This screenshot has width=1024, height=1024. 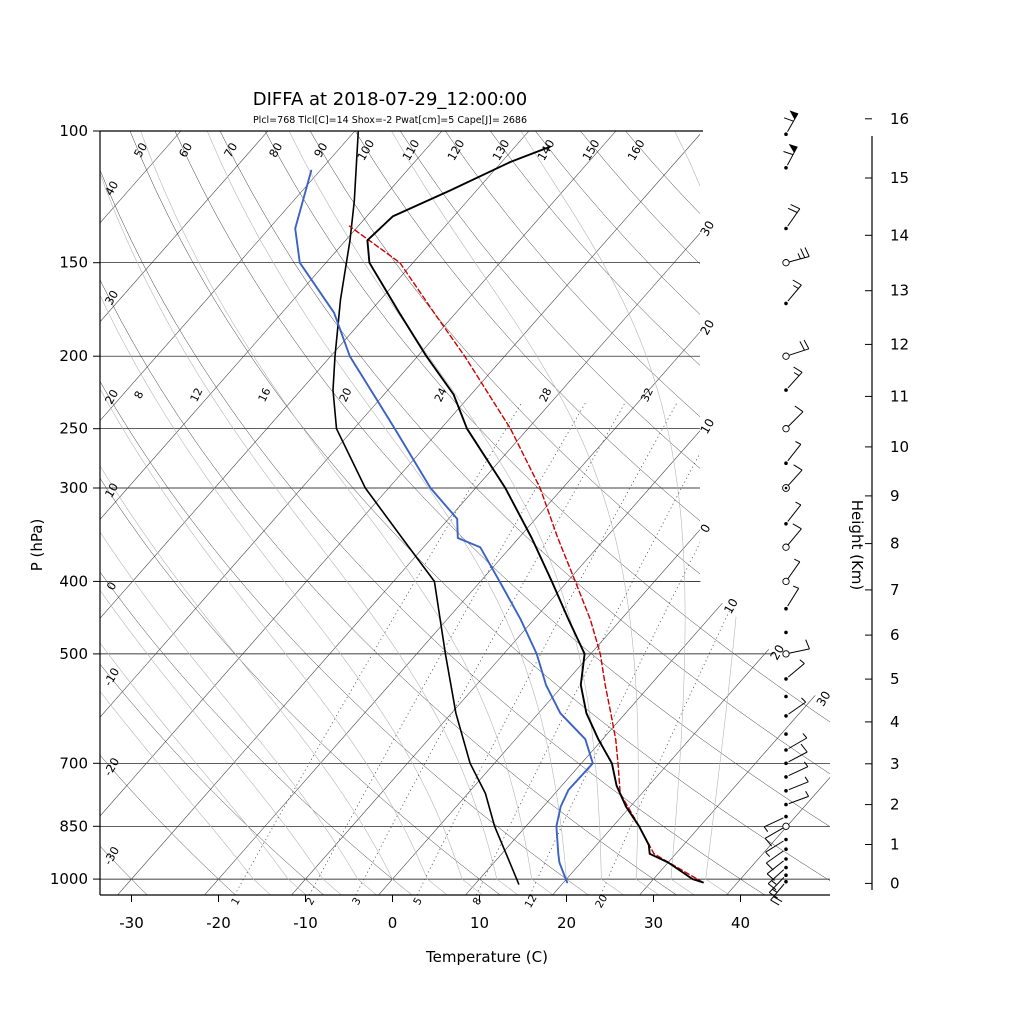 What do you see at coordinates (140, 150) in the screenshot?
I see `dry-adiabat-label: 50` at bounding box center [140, 150].